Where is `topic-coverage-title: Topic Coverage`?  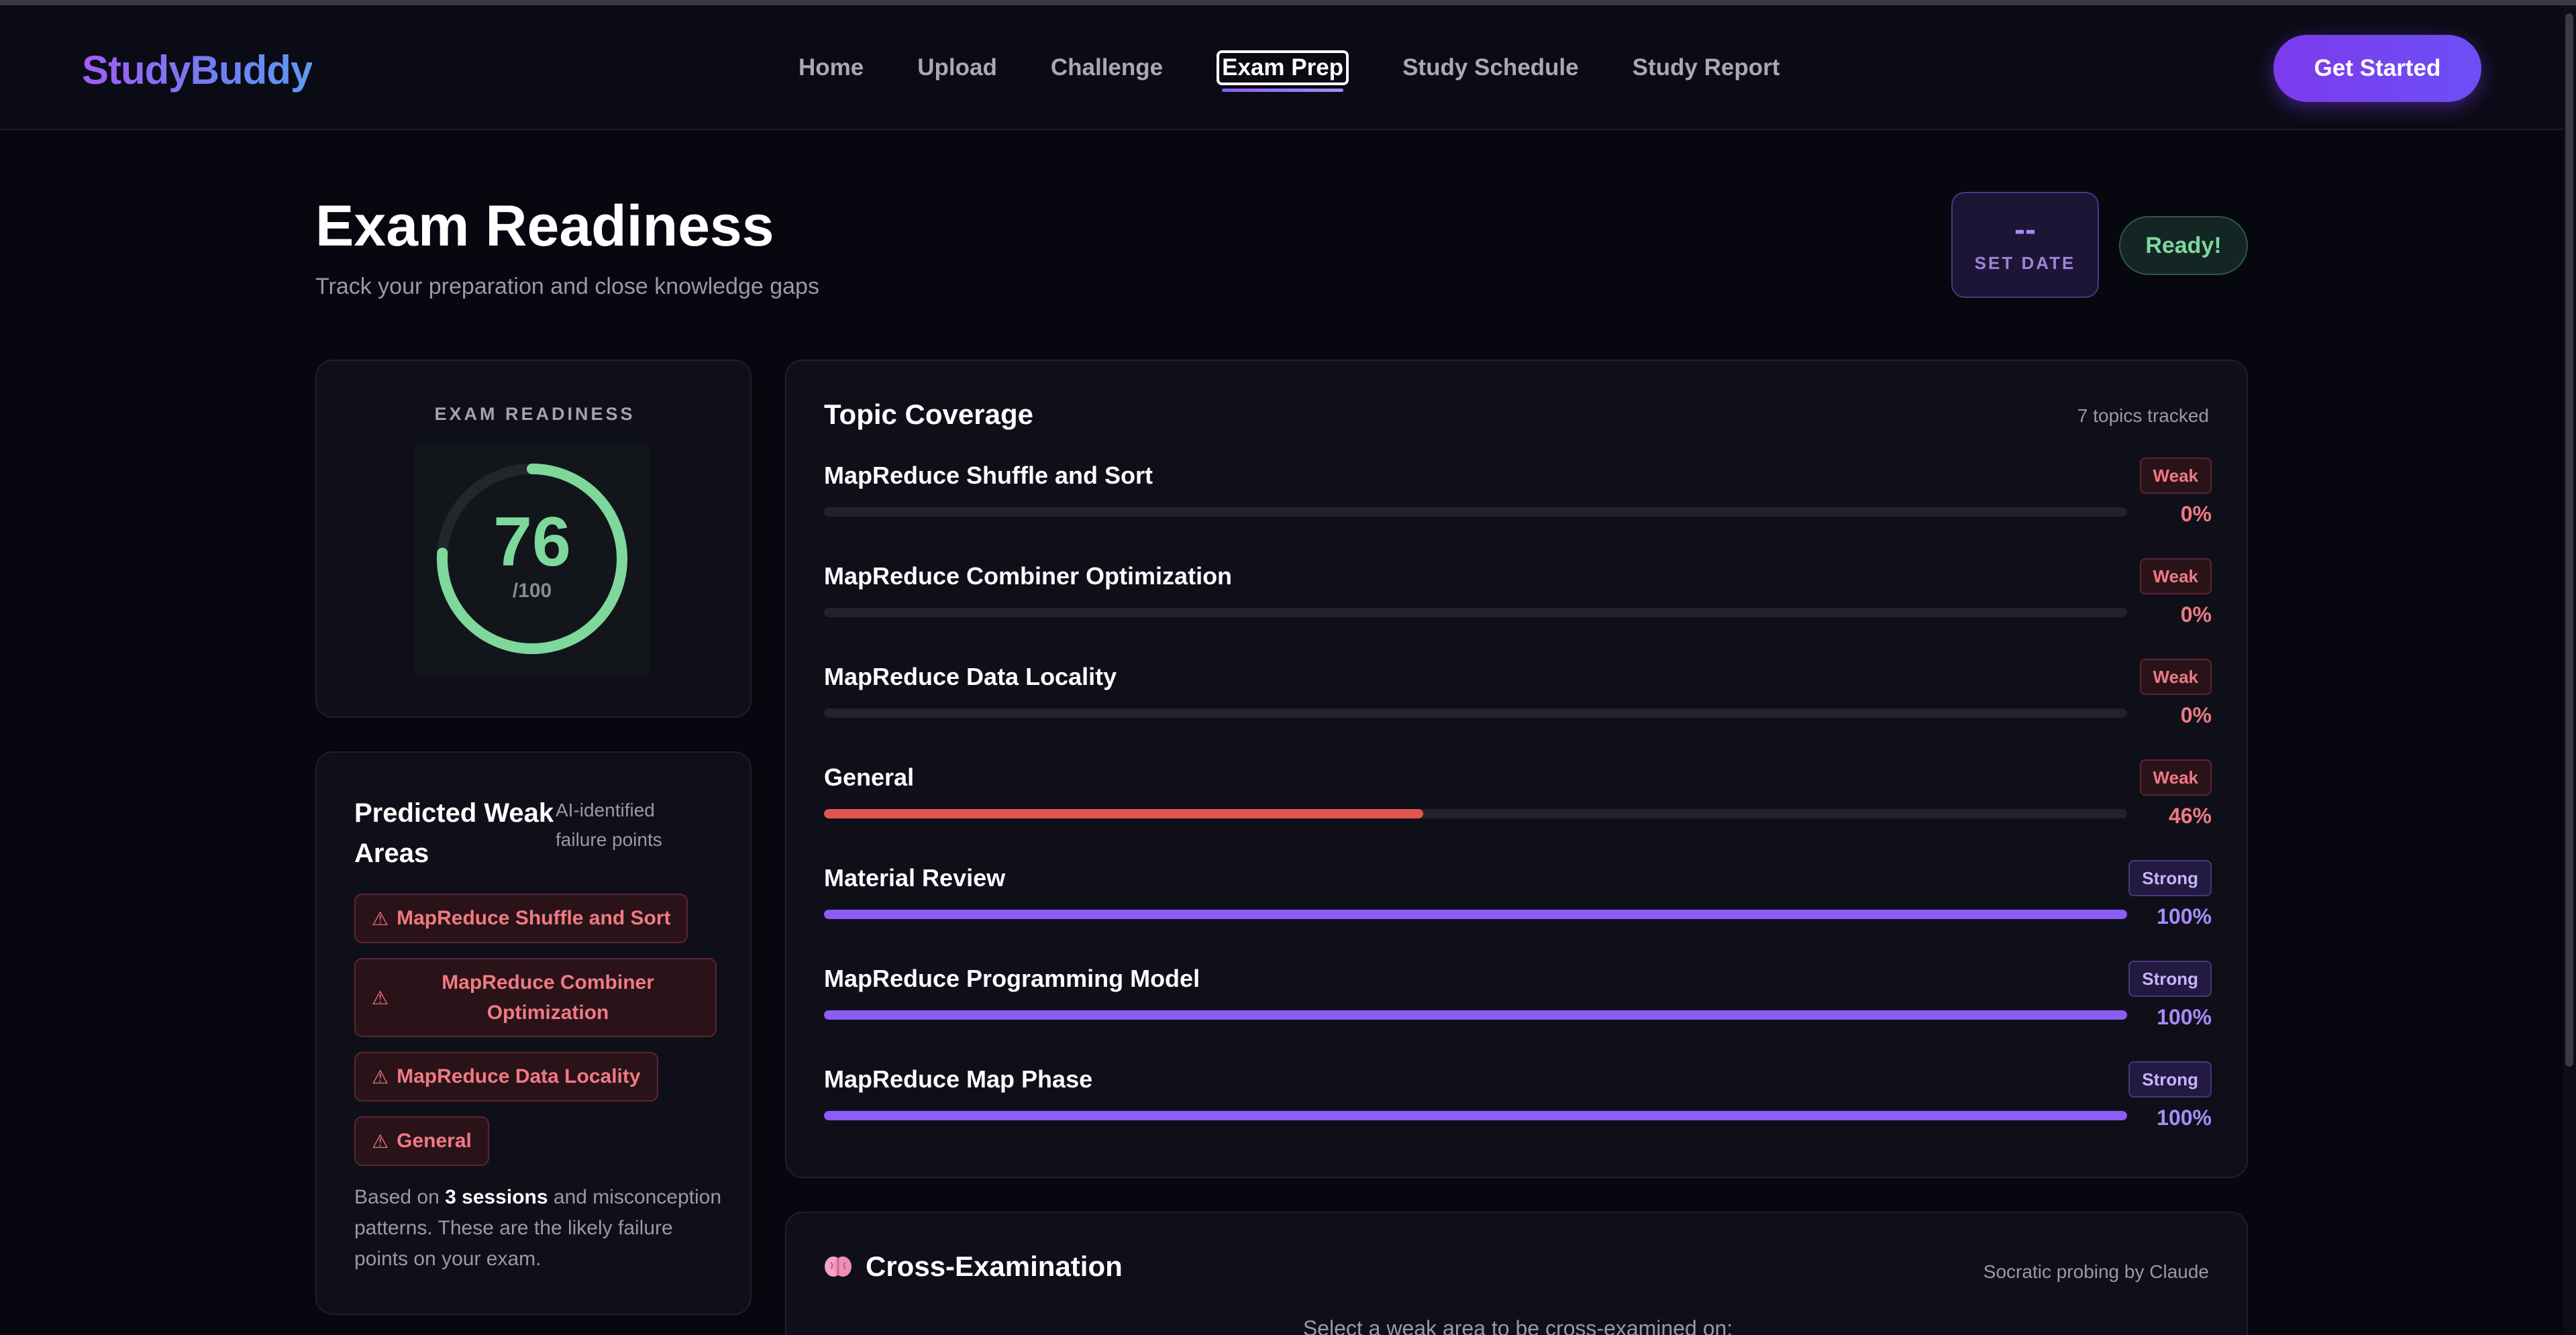 topic-coverage-title: Topic Coverage is located at coordinates (928, 414).